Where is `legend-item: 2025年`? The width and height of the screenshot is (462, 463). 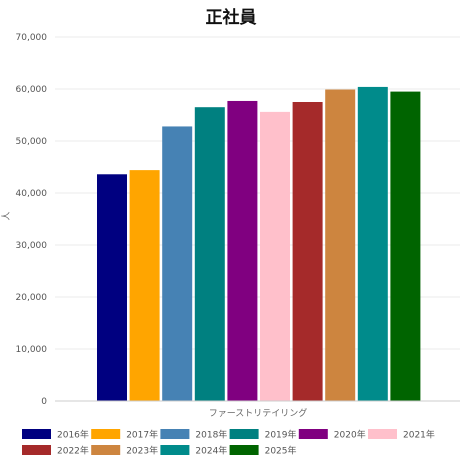 legend-item: 2025年 is located at coordinates (263, 451).